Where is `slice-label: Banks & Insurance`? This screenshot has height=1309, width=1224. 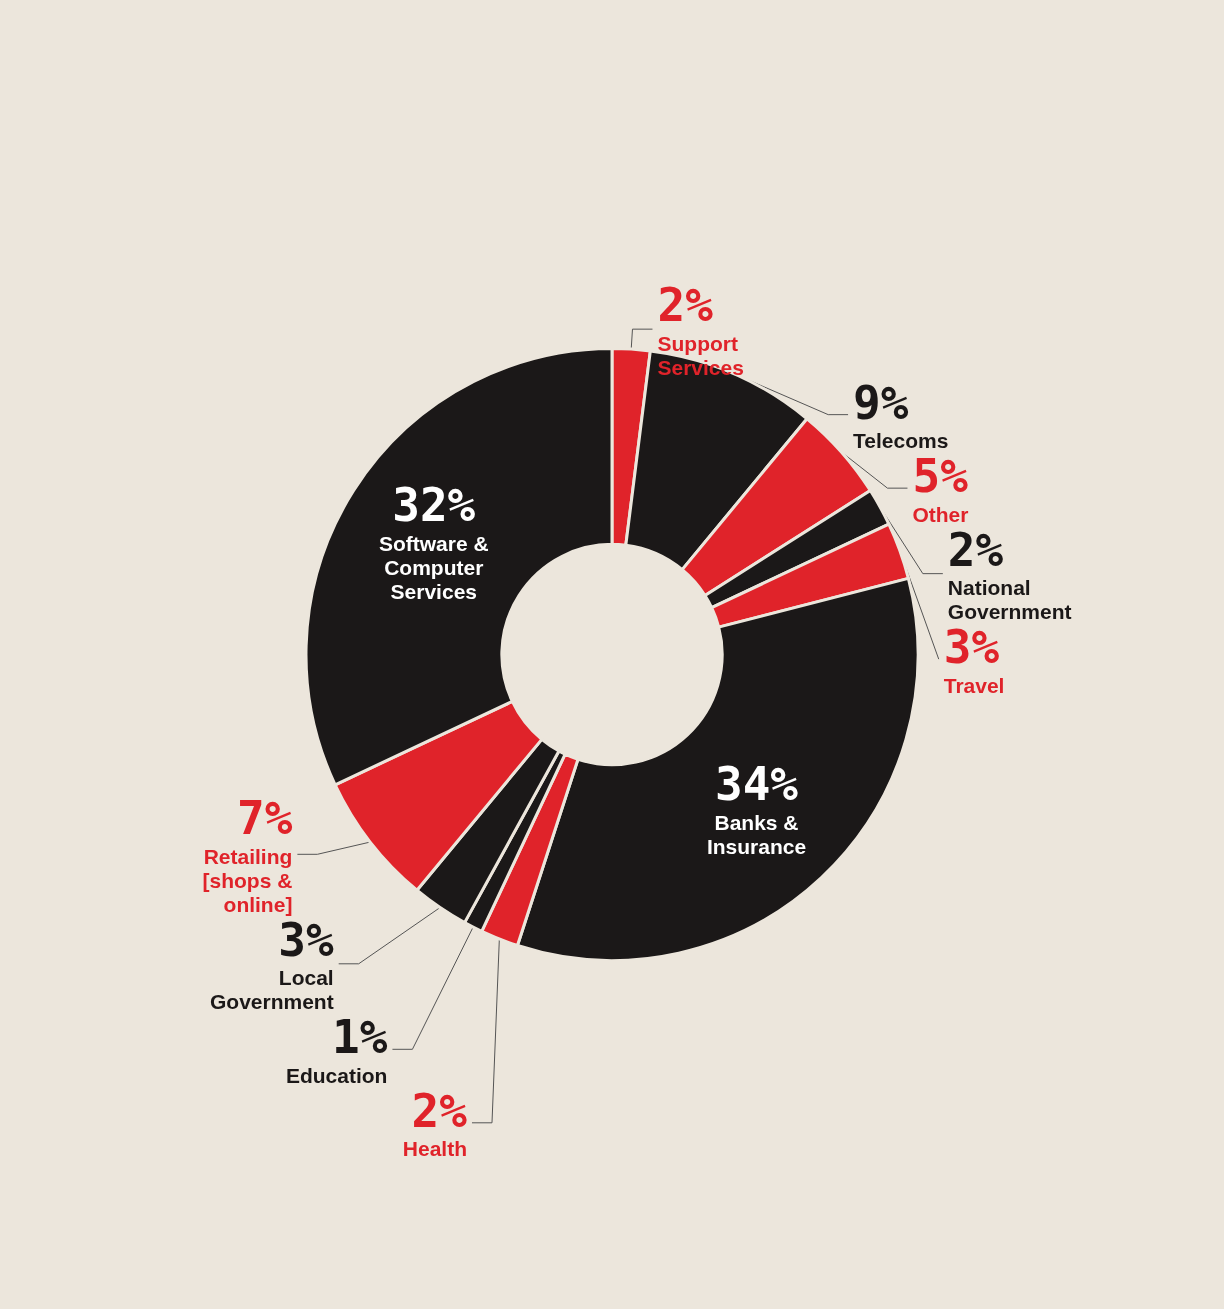 slice-label: Banks & Insurance is located at coordinates (756, 834).